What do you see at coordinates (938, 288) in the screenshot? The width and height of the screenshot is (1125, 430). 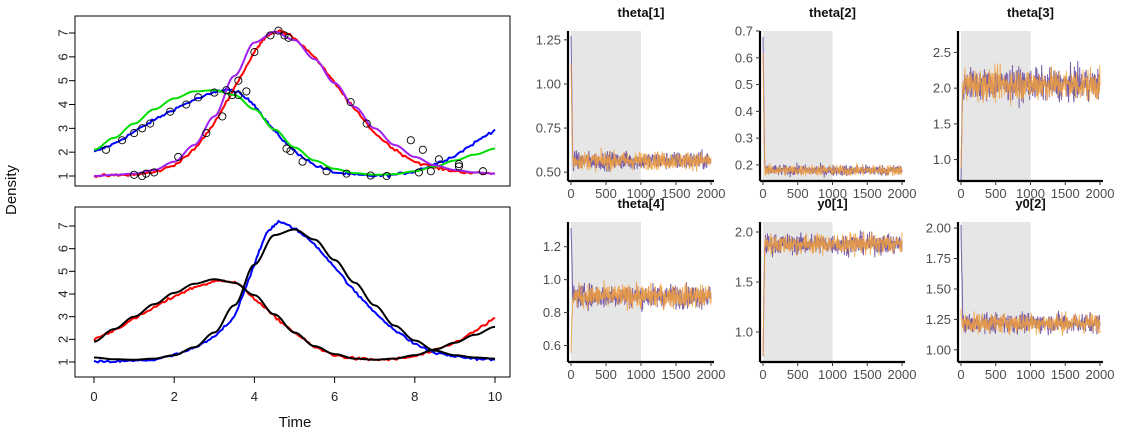 I see `y-tick-label: 1.50` at bounding box center [938, 288].